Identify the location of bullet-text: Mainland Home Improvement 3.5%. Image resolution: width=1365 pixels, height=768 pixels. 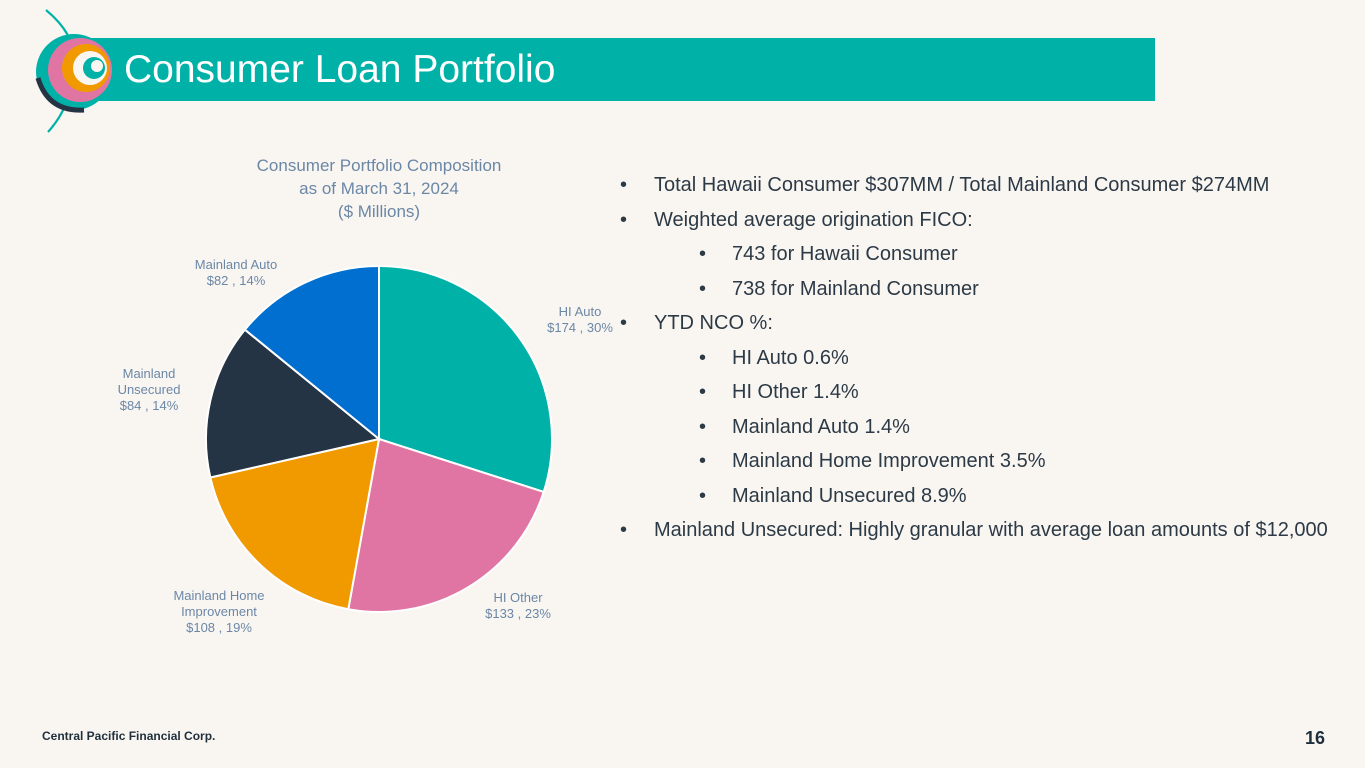
(889, 461).